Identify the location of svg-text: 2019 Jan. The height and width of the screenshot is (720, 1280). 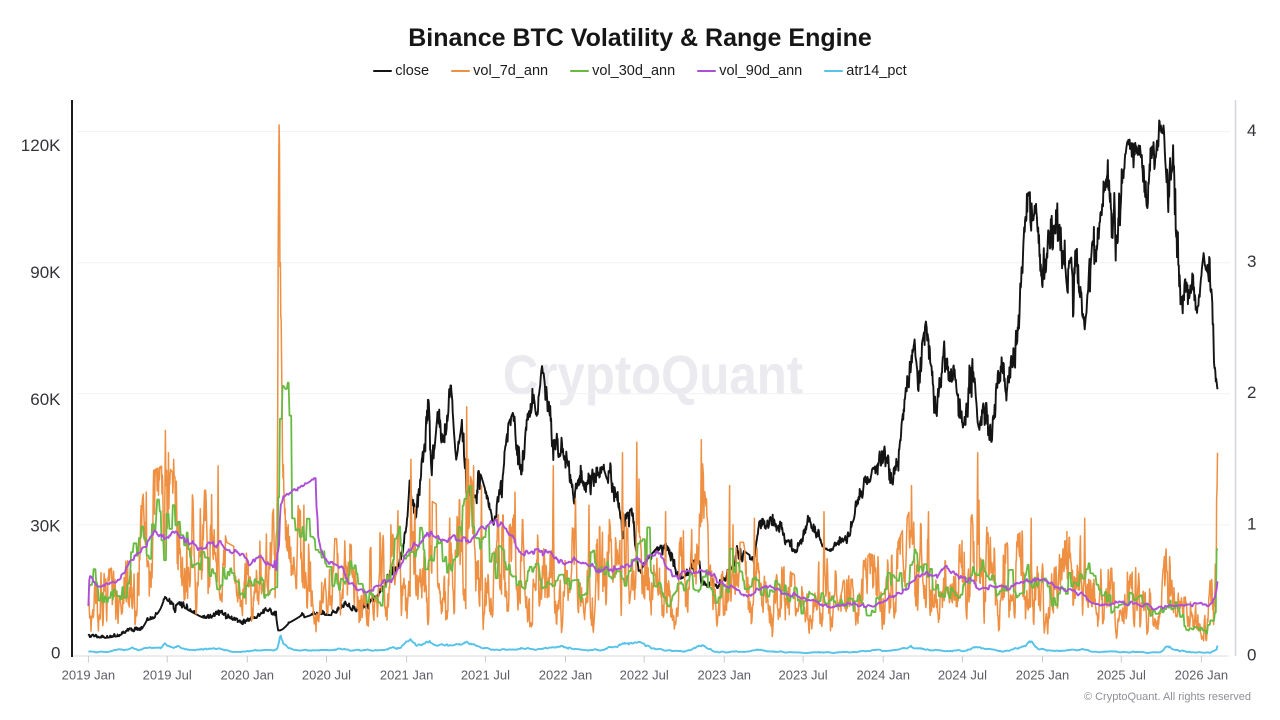
(89, 675).